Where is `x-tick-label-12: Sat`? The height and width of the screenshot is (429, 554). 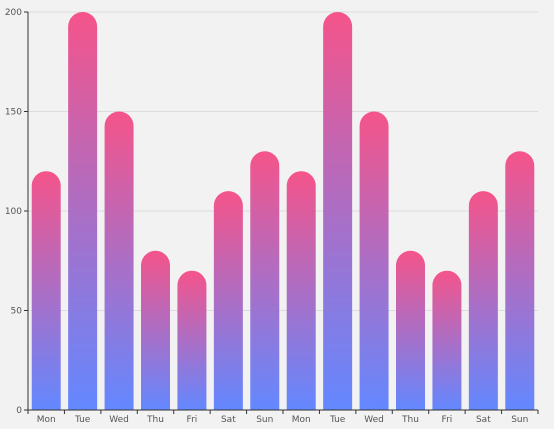 x-tick-label-12: Sat is located at coordinates (483, 420).